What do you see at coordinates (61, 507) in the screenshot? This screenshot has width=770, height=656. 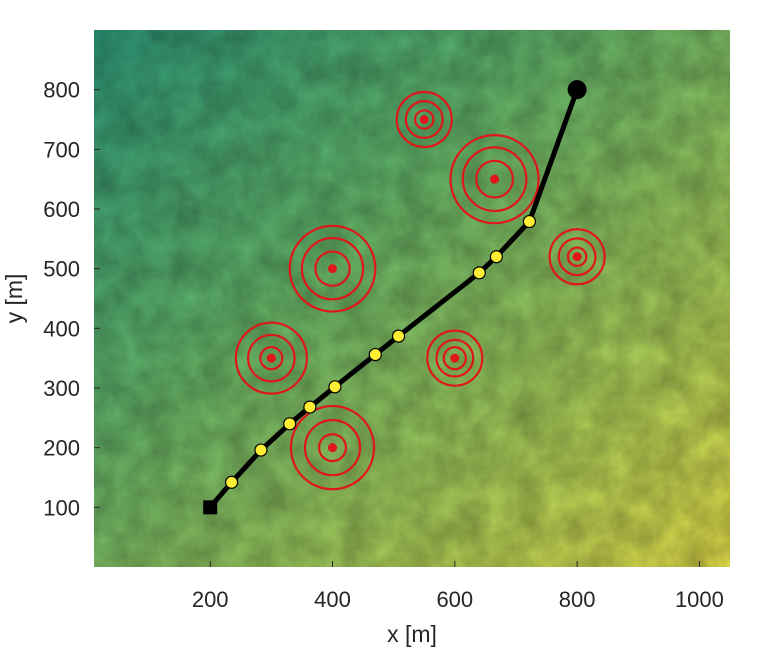 I see `y-tick-label: 100` at bounding box center [61, 507].